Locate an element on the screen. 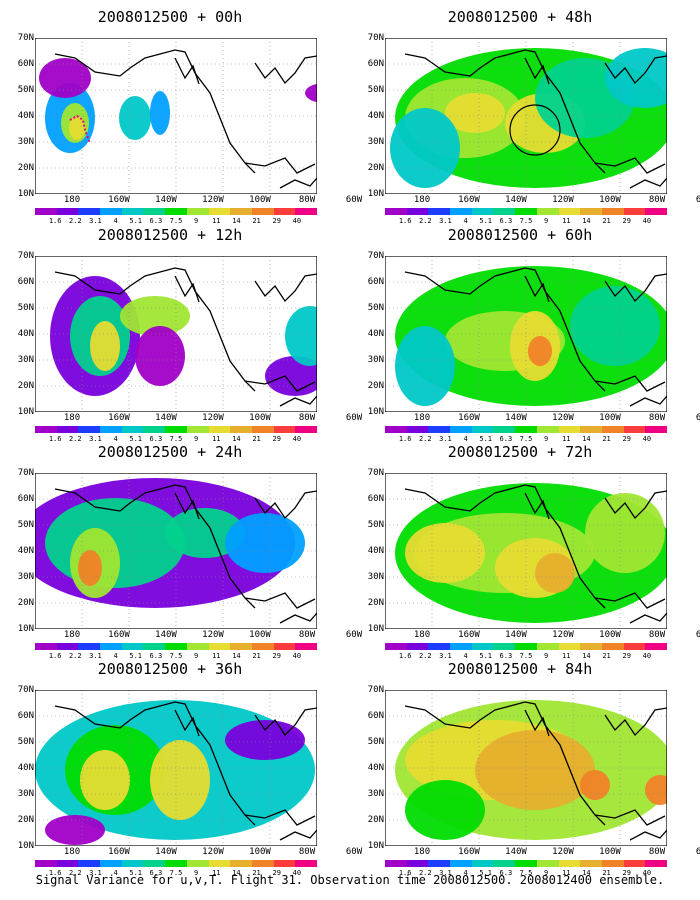 The width and height of the screenshot is (700, 900). panel-title: 2008012500 + 24h is located at coordinates (170, 452).